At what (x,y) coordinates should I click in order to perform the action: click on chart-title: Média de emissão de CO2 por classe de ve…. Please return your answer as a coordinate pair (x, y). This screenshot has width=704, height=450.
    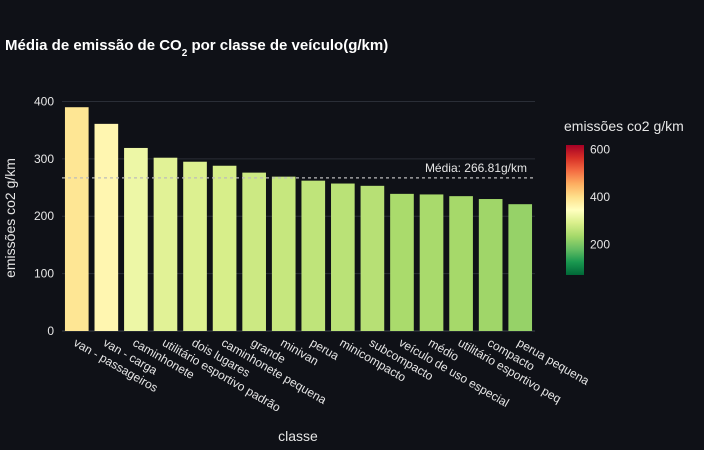
    Looking at the image, I should click on (196, 48).